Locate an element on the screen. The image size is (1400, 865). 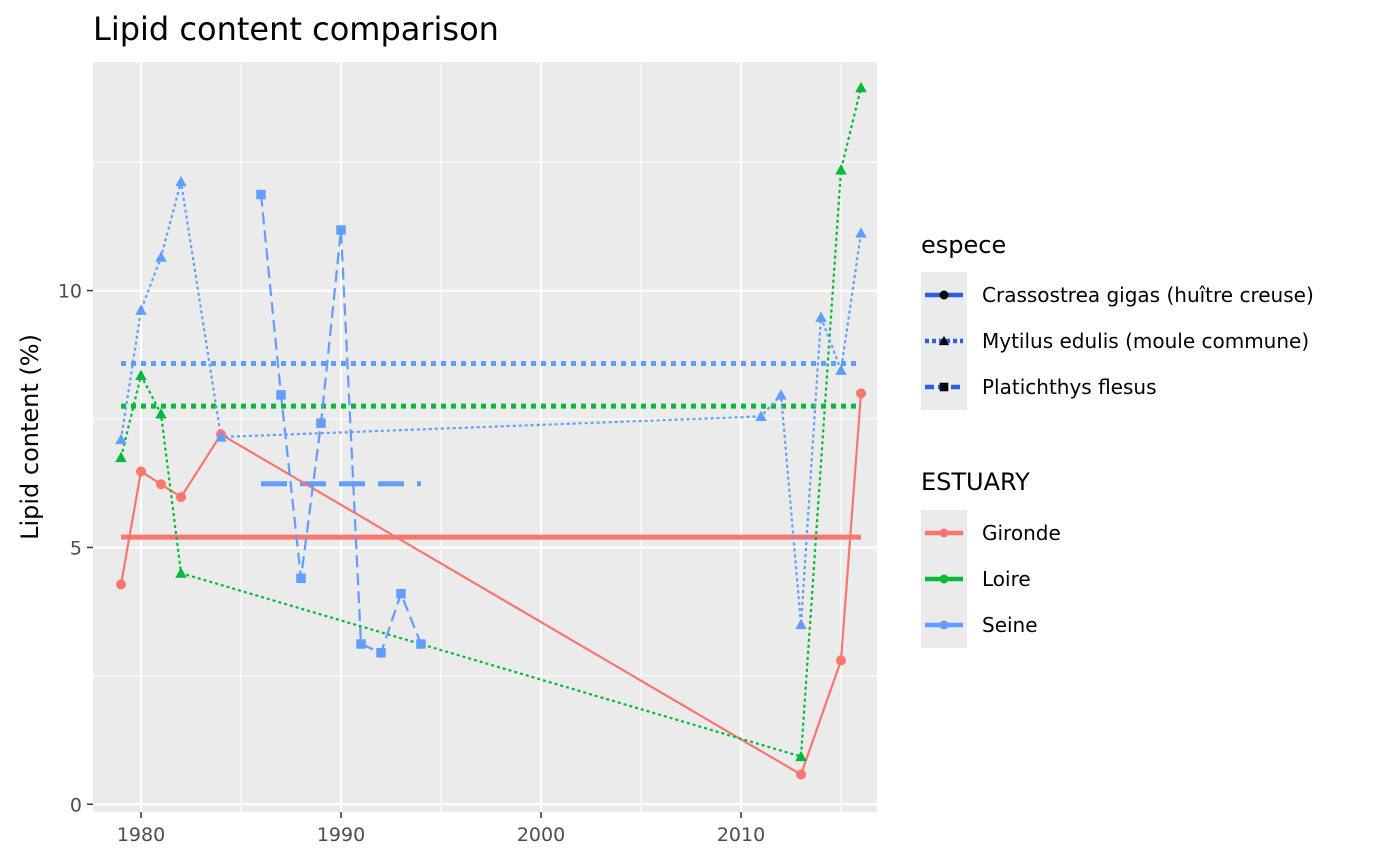
chart-title: Lipid content comparison is located at coordinates (296, 29).